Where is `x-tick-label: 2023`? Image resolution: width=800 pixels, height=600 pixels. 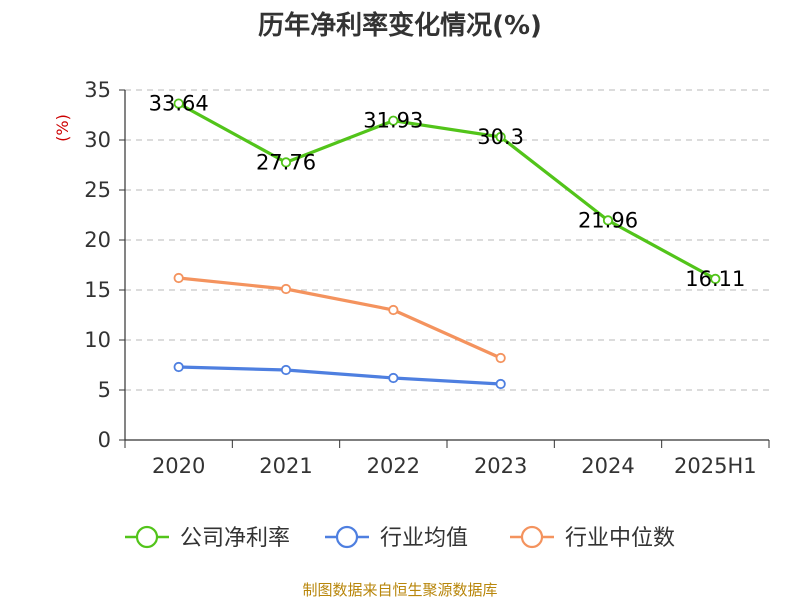 x-tick-label: 2023 is located at coordinates (500, 466).